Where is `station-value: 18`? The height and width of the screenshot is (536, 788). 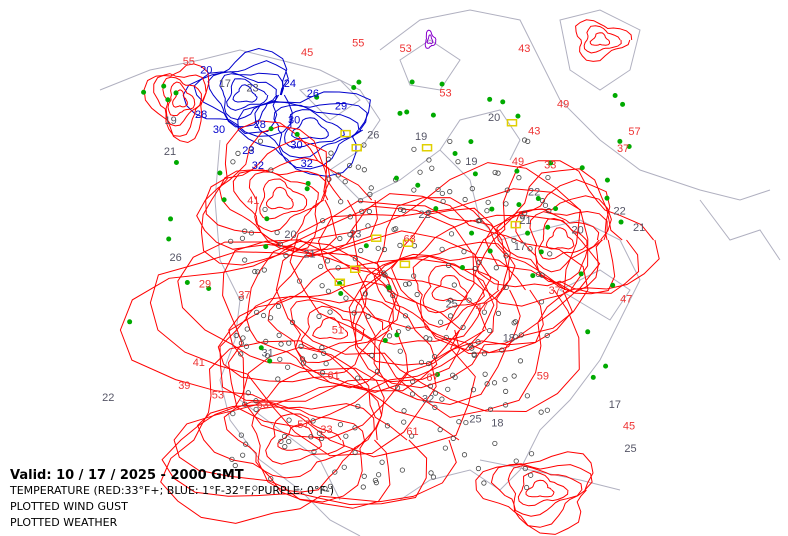 station-value: 18 is located at coordinates (497, 424).